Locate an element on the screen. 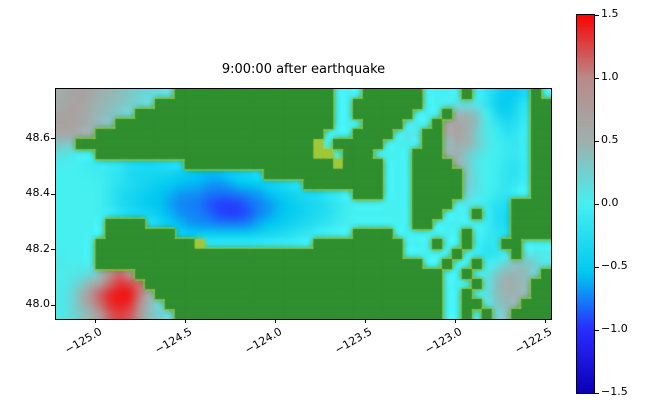 Image resolution: width=649 pixels, height=411 pixels. y-tick-label: 48.6 is located at coordinates (38, 137).